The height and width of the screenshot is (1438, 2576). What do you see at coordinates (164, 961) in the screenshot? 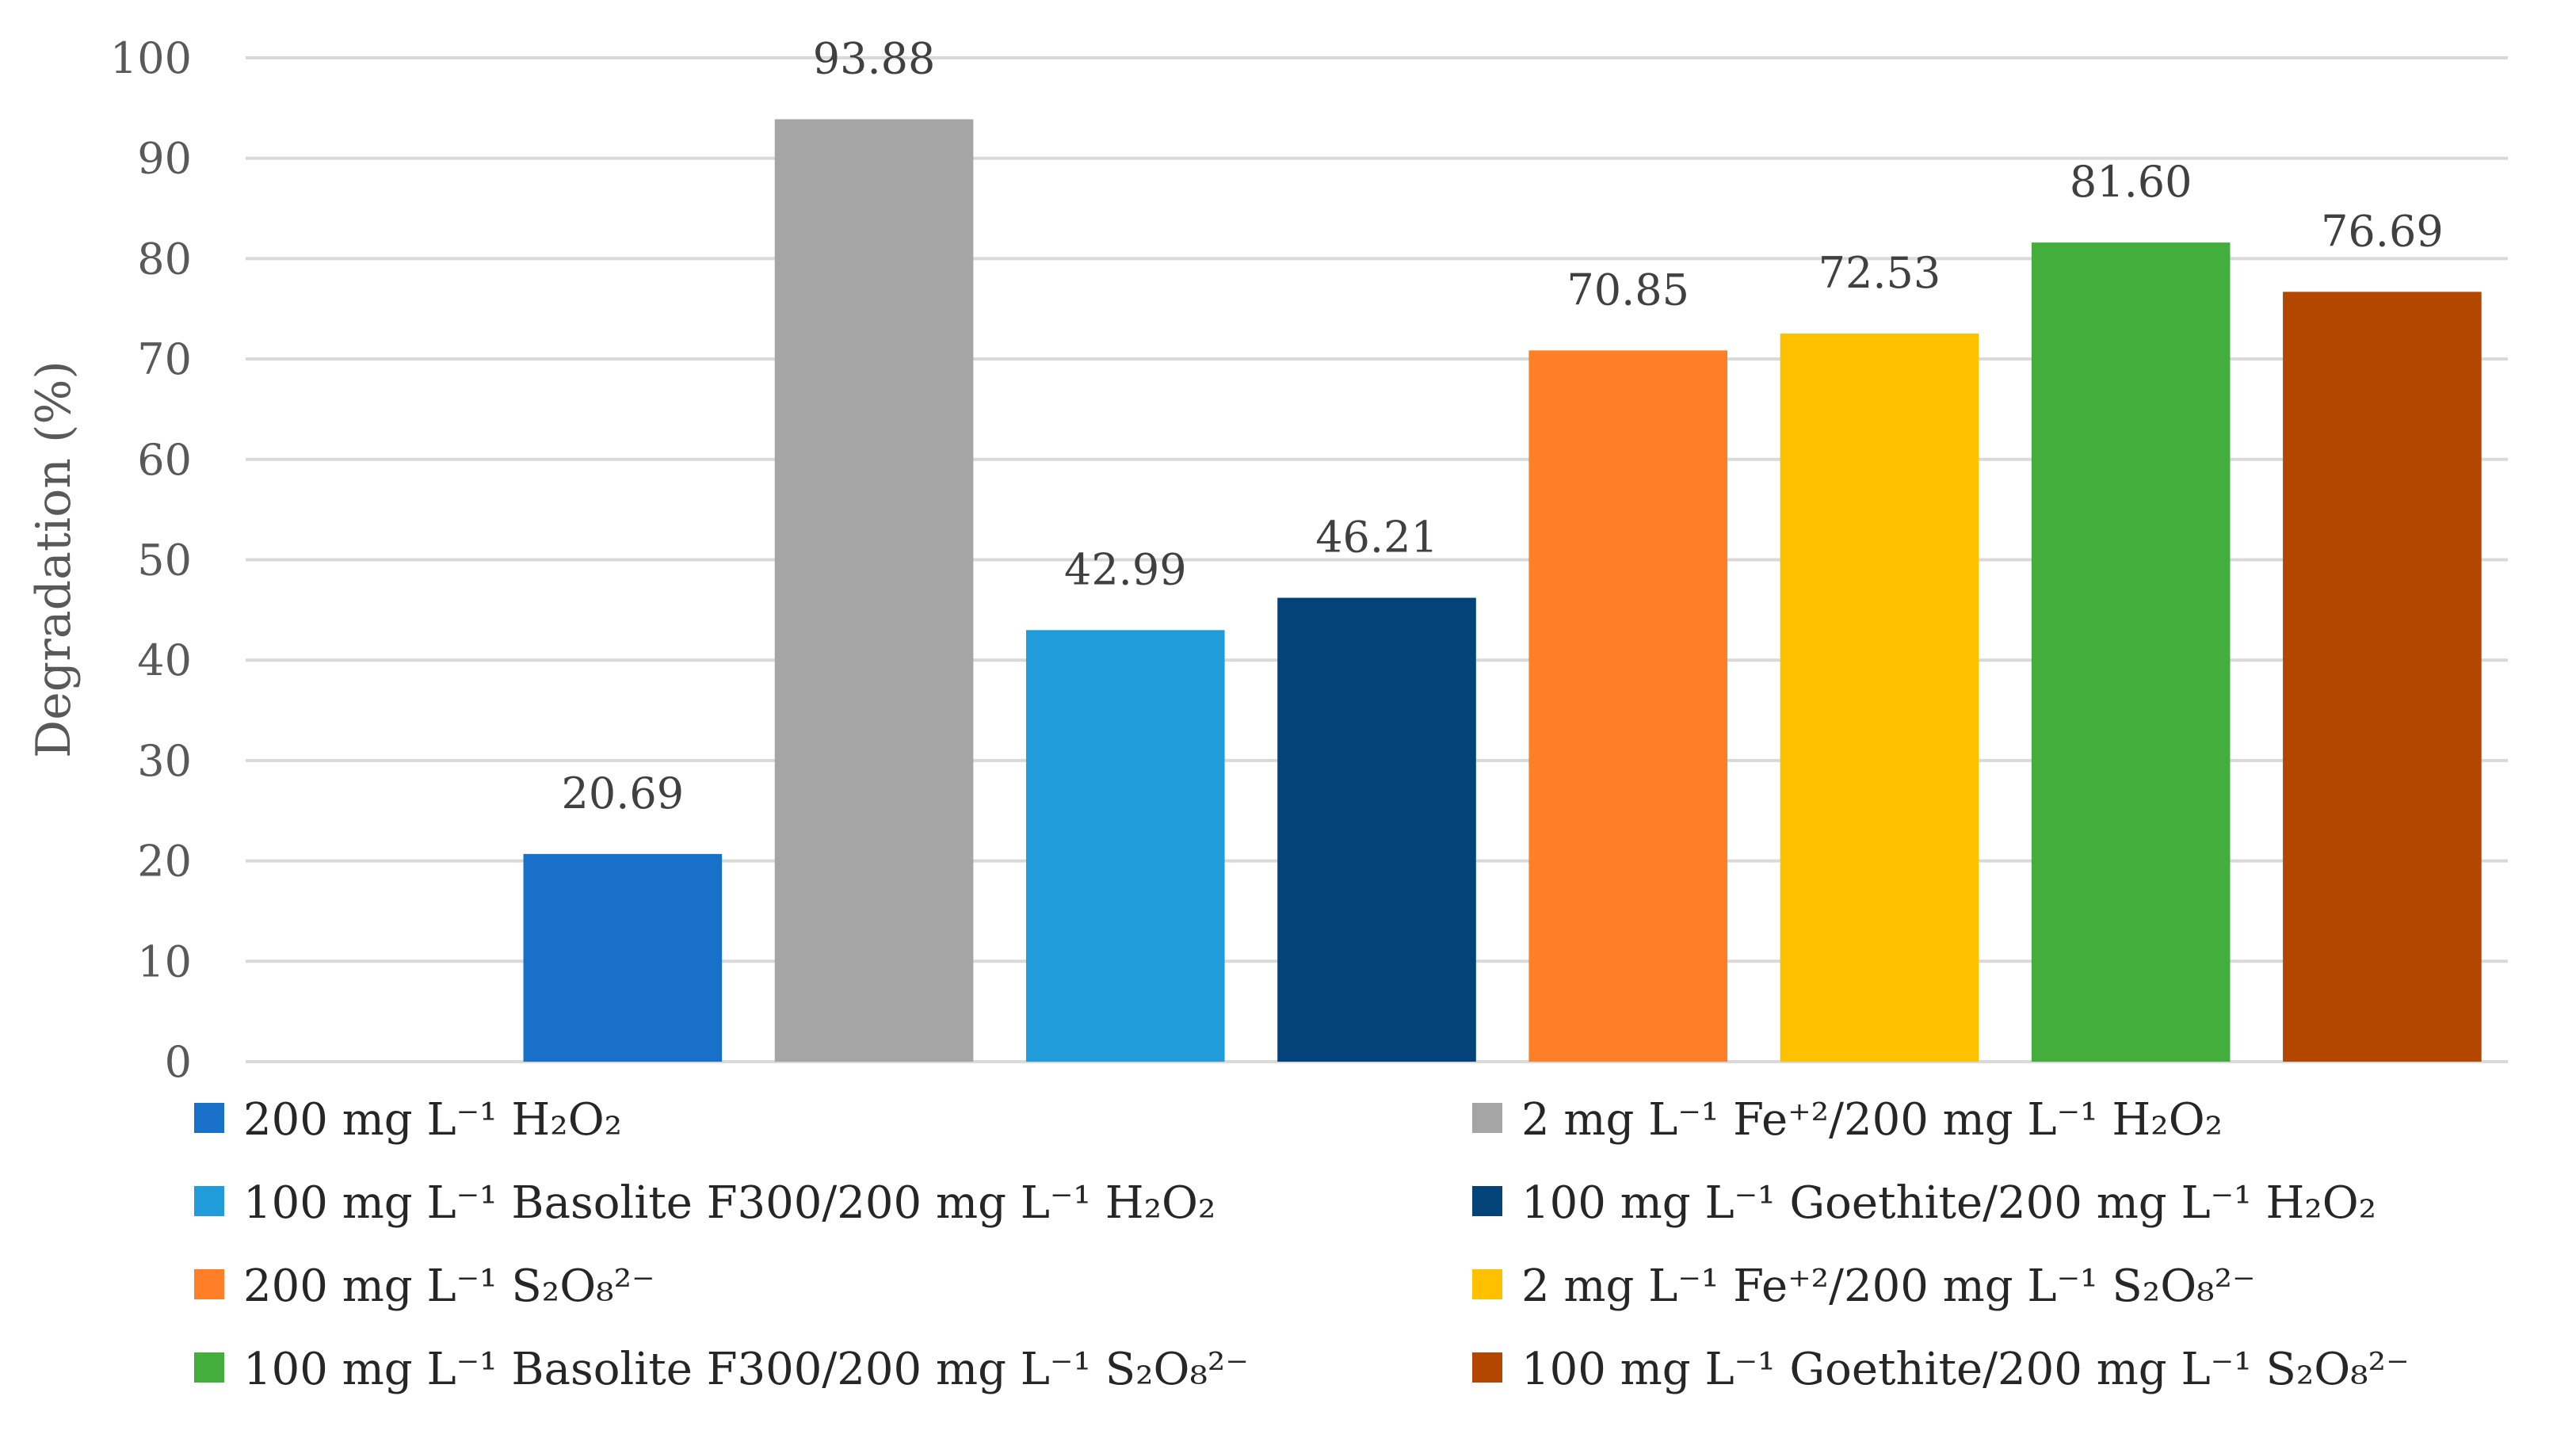
I see `y-tick-label-10: 10` at bounding box center [164, 961].